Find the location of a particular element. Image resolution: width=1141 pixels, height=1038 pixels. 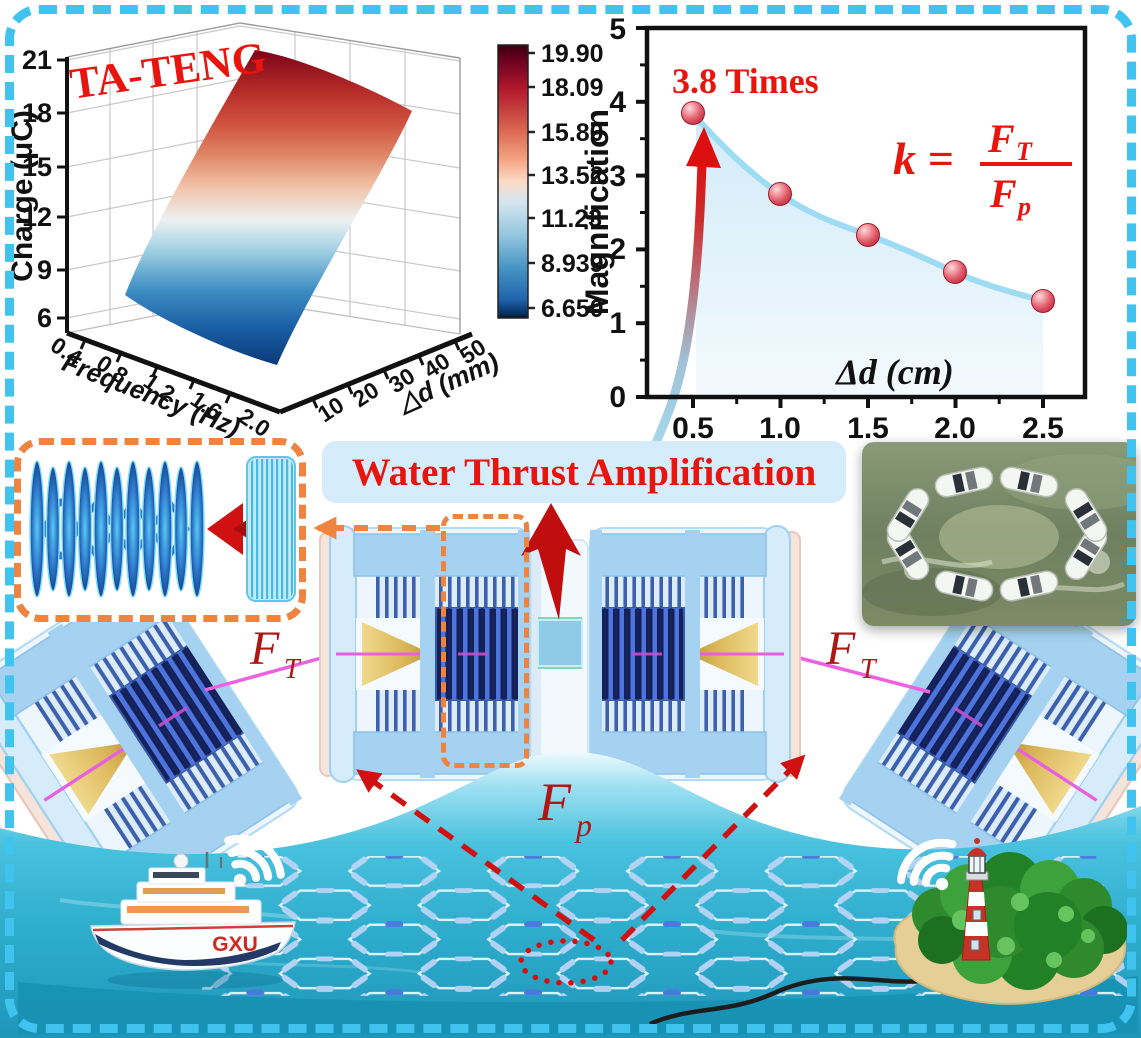

highlight-ellipse is located at coordinates (566, 962).